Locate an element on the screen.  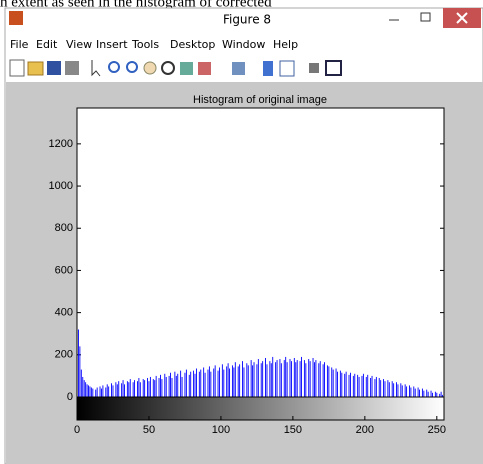
tool-save is located at coordinates (54, 68).